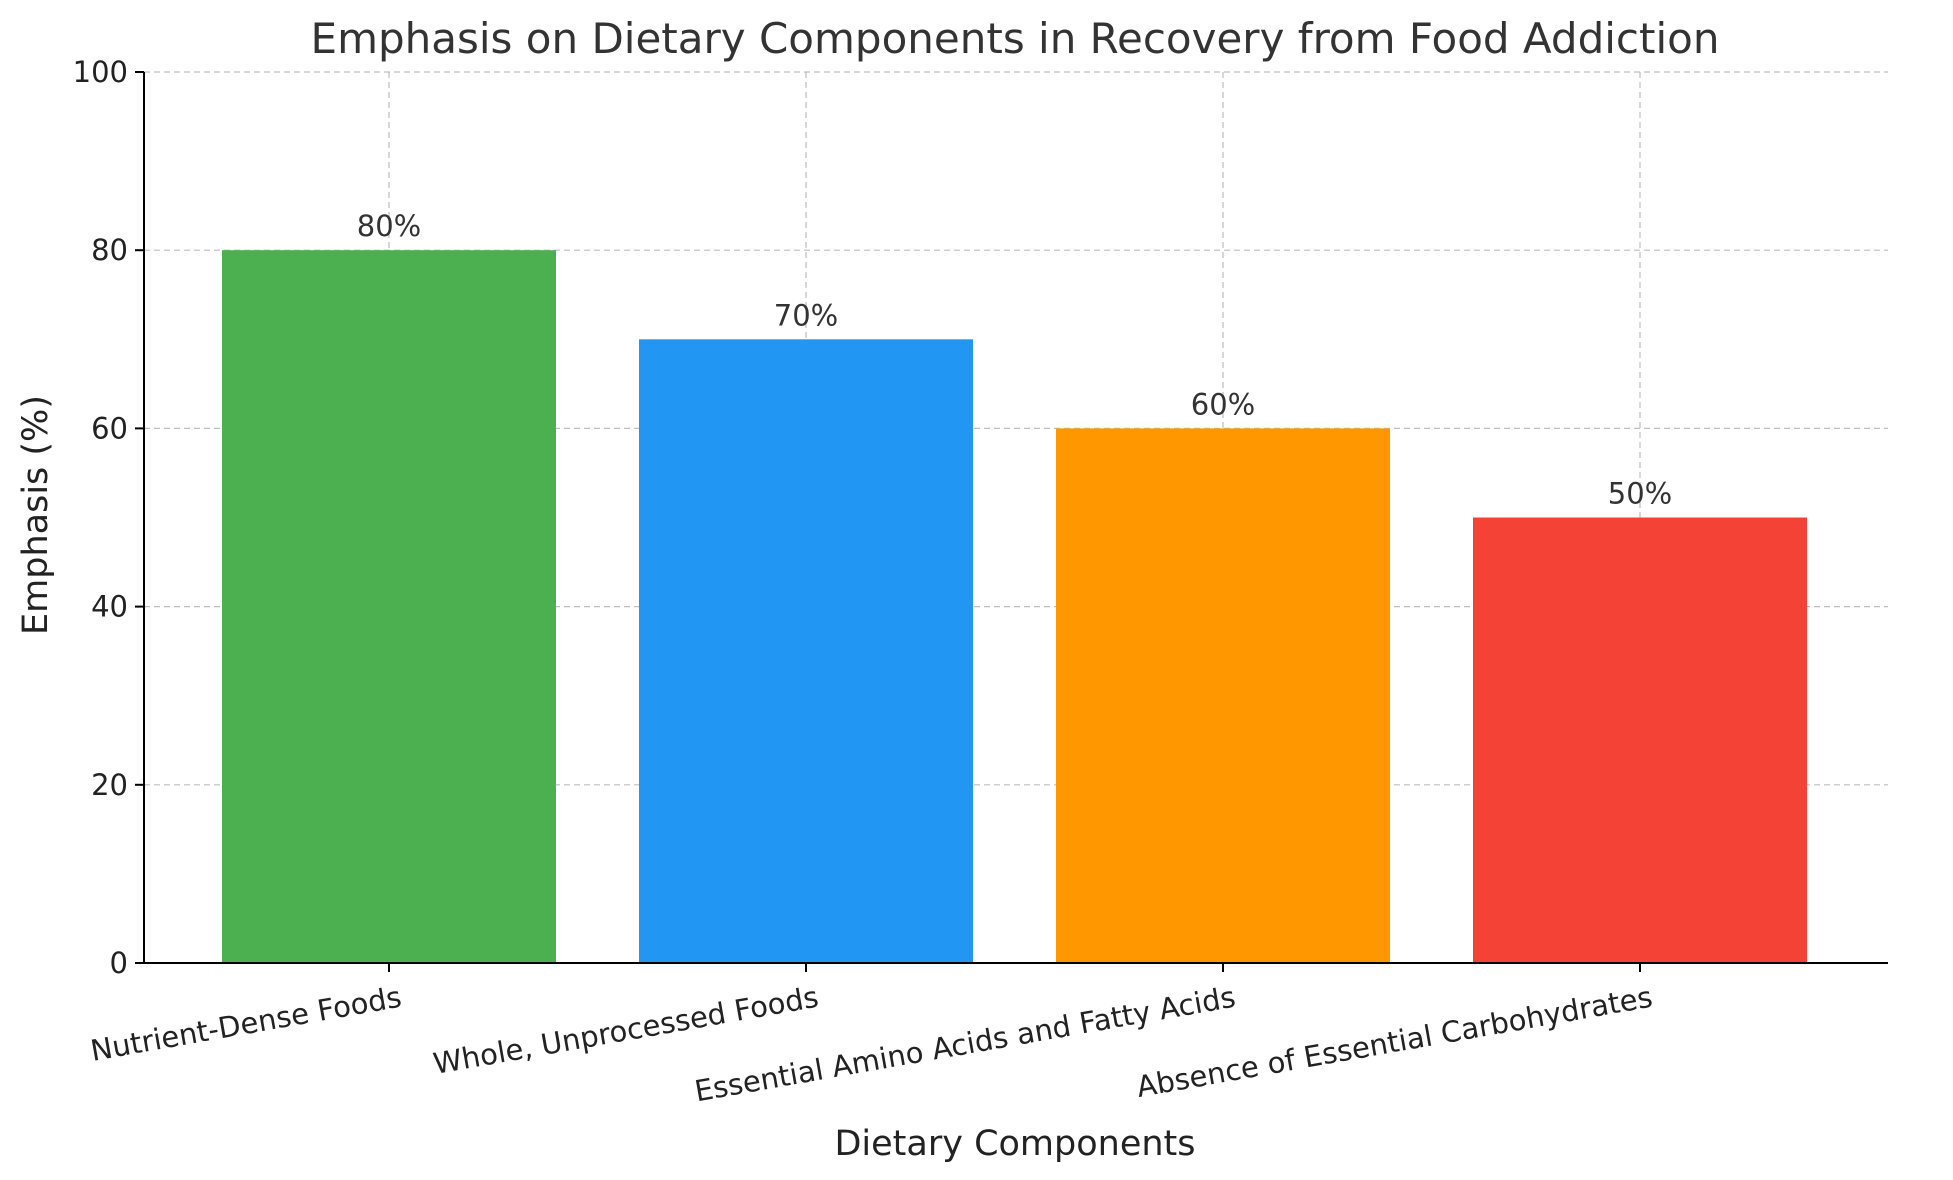  What do you see at coordinates (36, 515) in the screenshot?
I see `y-axis-label: Emphasis (%)` at bounding box center [36, 515].